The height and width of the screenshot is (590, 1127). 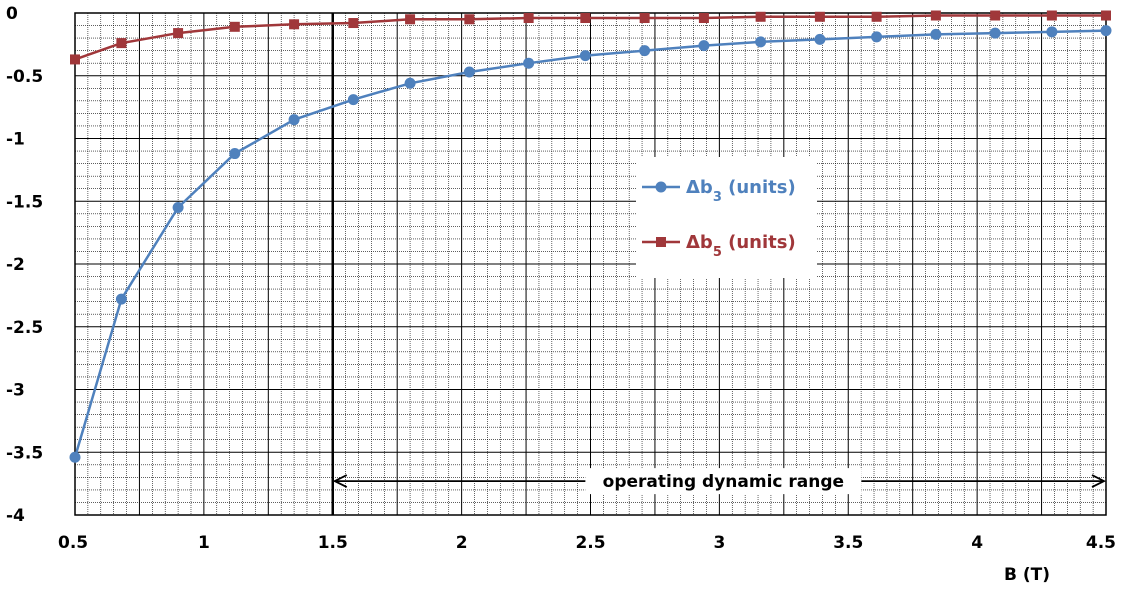 I want to click on x-tick-label: 3, so click(x=719, y=543).